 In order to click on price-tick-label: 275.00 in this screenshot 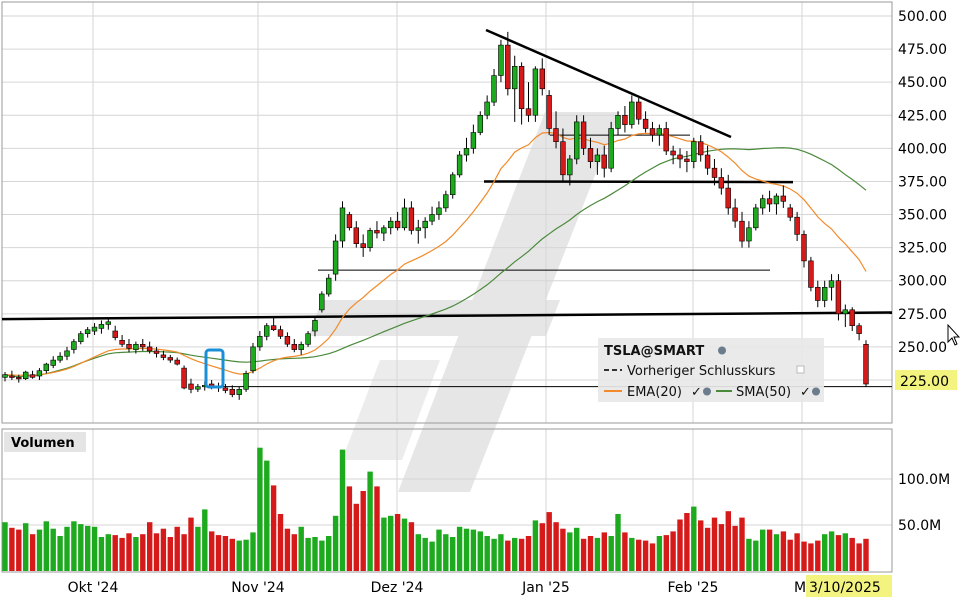, I will do `click(922, 315)`.